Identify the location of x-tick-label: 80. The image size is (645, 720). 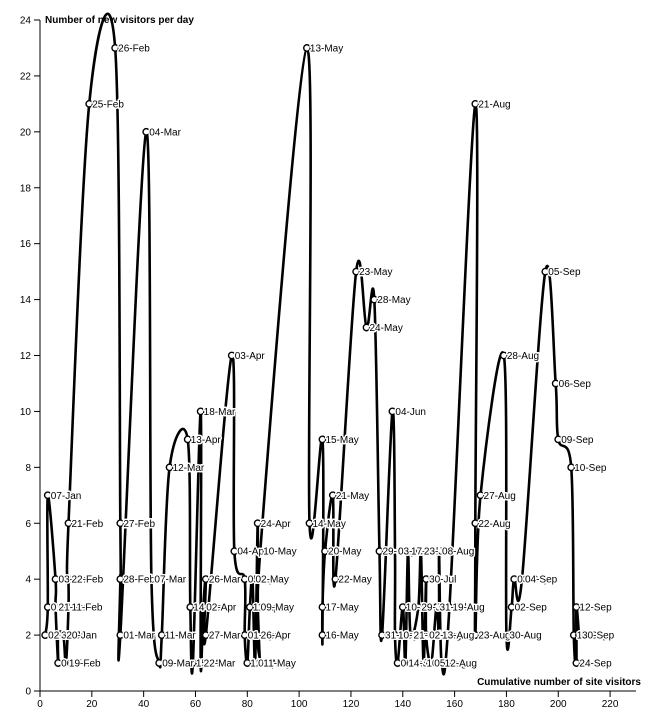
(248, 704).